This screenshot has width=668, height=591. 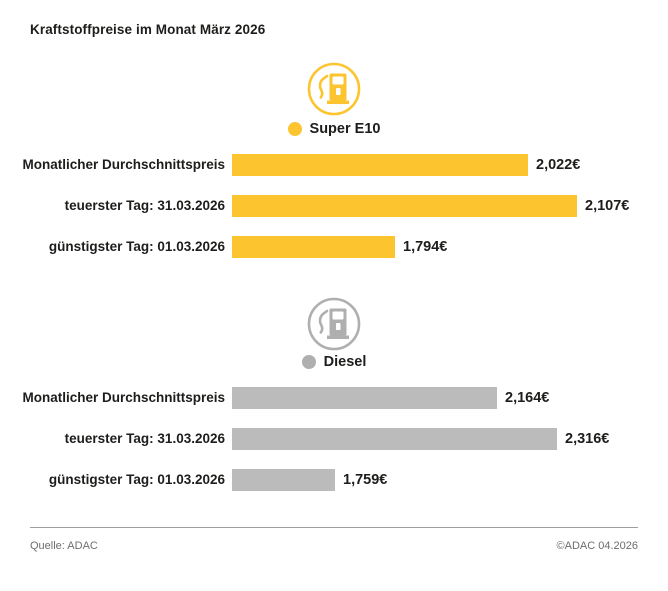 What do you see at coordinates (308, 362) in the screenshot?
I see `diesel-dot-icon` at bounding box center [308, 362].